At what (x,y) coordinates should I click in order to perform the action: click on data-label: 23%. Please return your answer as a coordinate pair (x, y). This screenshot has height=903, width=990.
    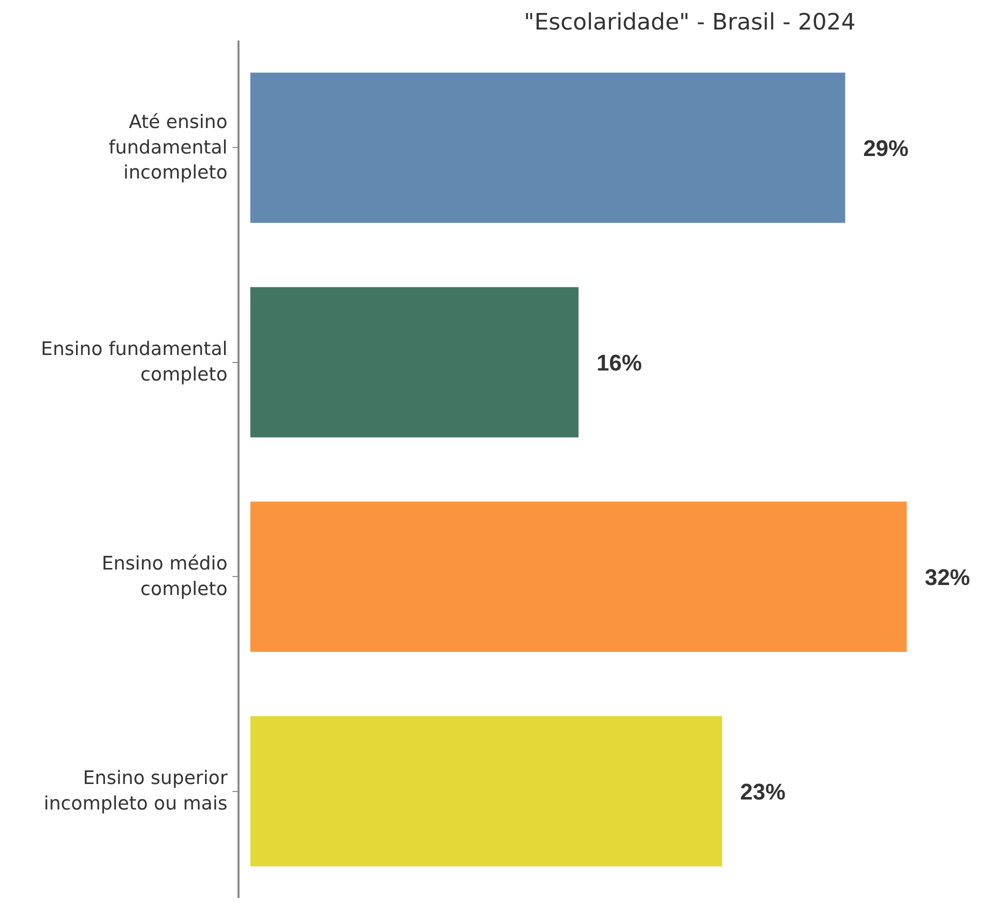
    Looking at the image, I should click on (763, 791).